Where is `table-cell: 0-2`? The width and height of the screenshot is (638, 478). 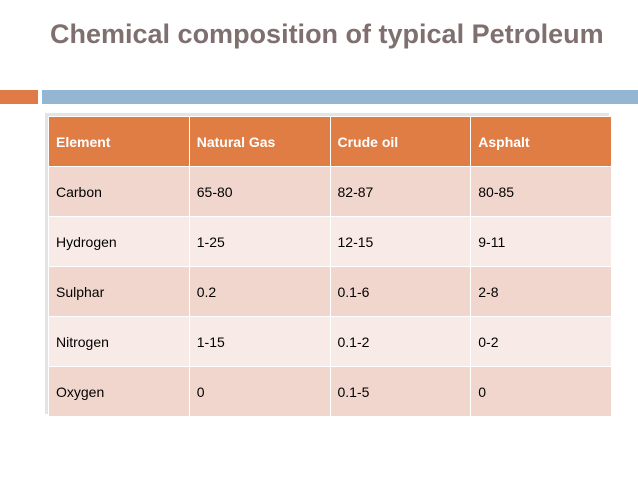 table-cell: 0-2 is located at coordinates (541, 341).